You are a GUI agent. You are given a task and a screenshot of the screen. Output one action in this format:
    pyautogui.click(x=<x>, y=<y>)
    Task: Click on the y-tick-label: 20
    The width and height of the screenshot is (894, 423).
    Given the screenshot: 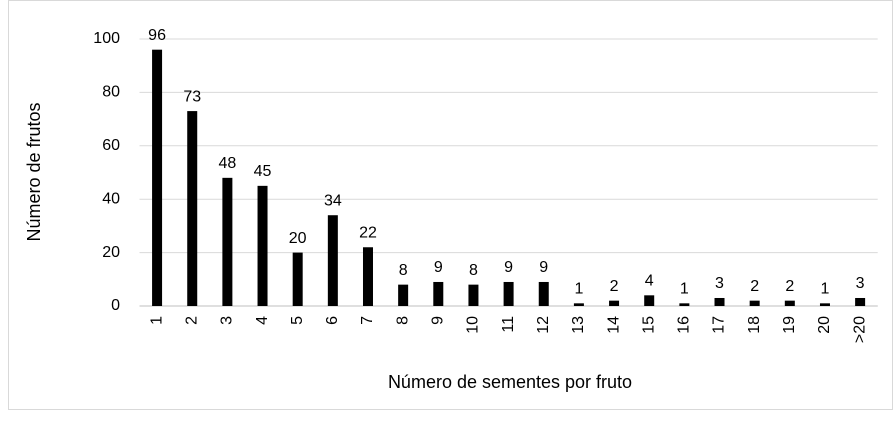 What is the action you would take?
    pyautogui.click(x=111, y=252)
    